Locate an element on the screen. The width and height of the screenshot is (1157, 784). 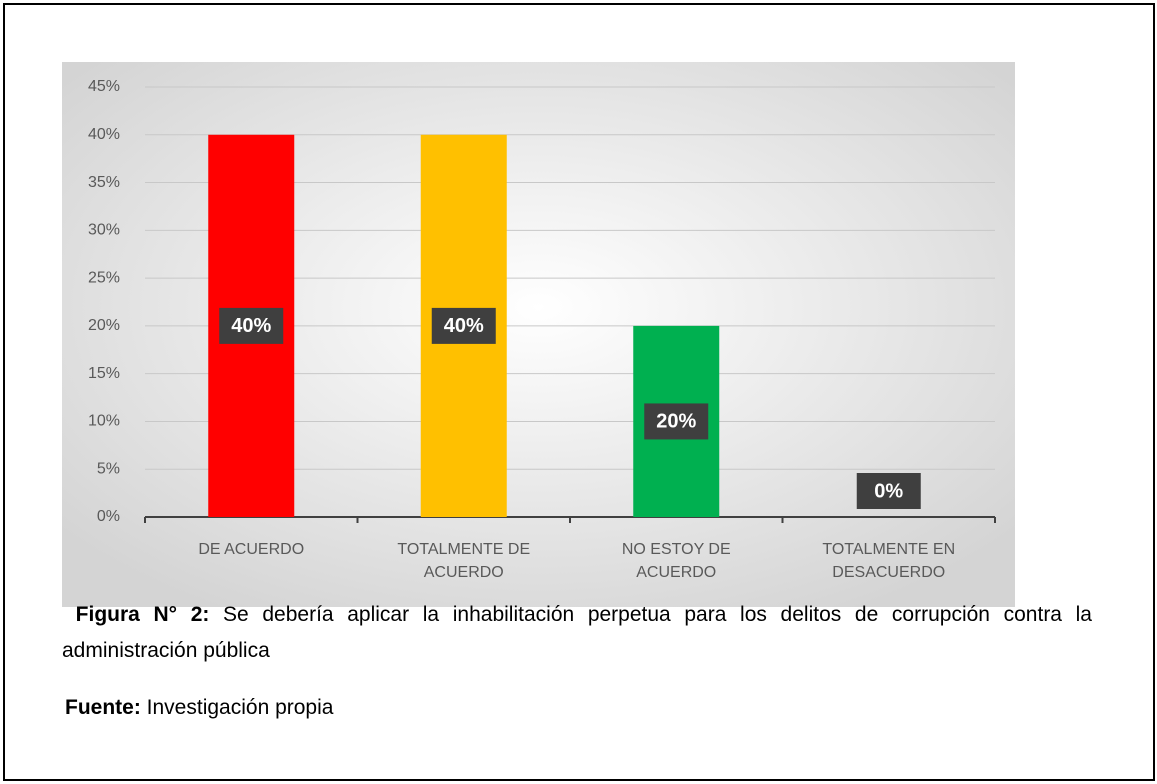
y-tick-label: 0% is located at coordinates (108, 516).